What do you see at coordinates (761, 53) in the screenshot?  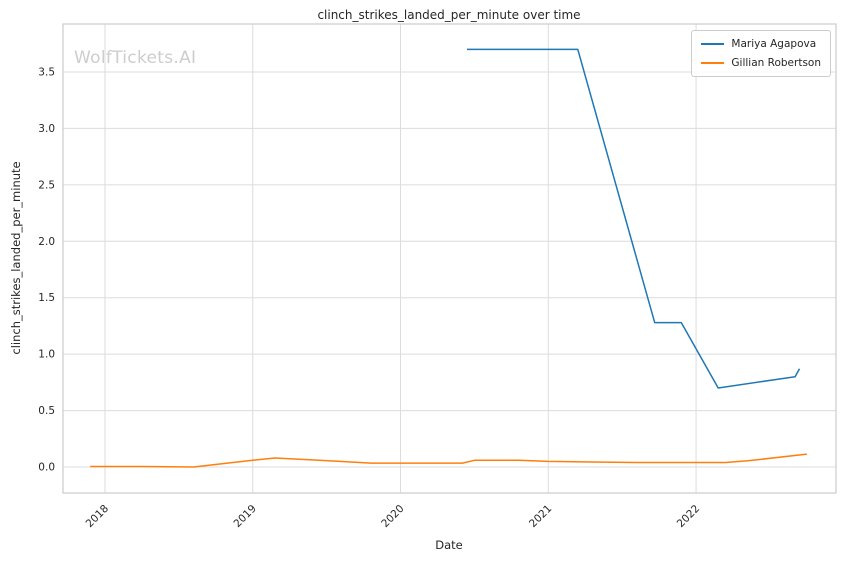 I see `legend: Mariya Agapova Gillian Robertson` at bounding box center [761, 53].